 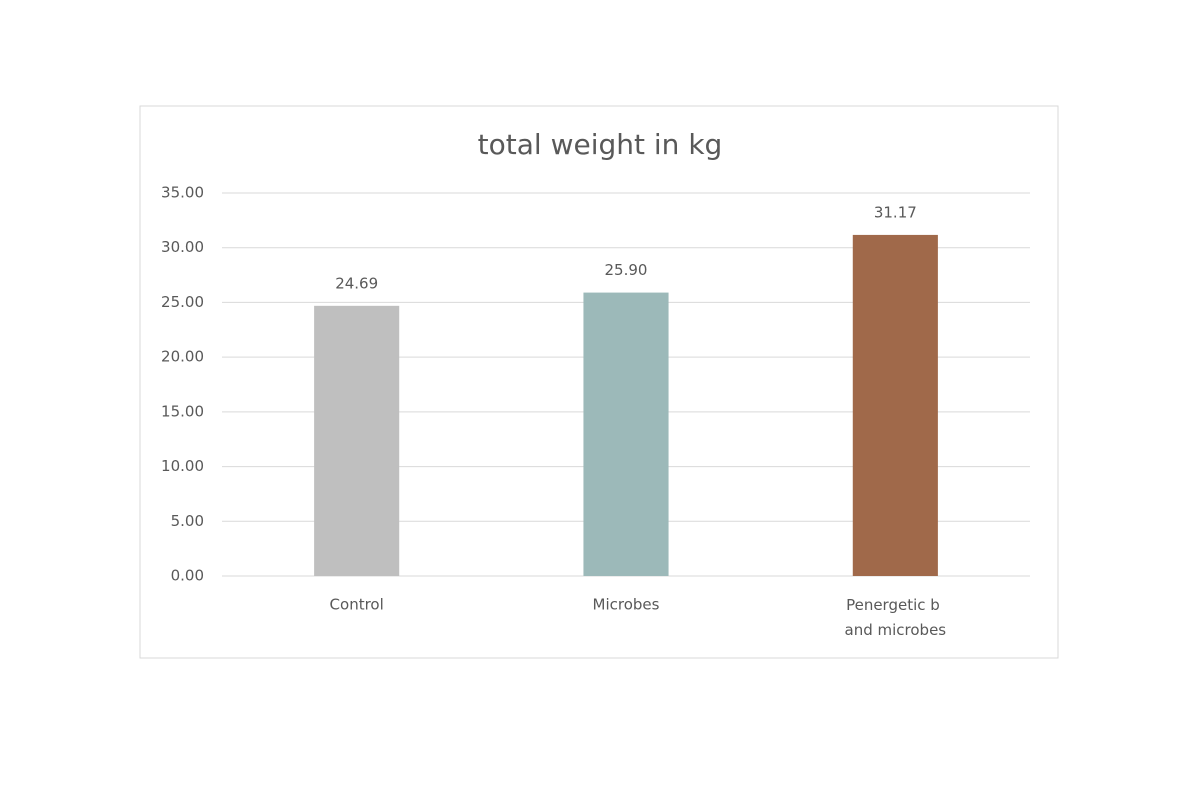 What do you see at coordinates (182, 411) in the screenshot?
I see `y-tick-label: 15.00` at bounding box center [182, 411].